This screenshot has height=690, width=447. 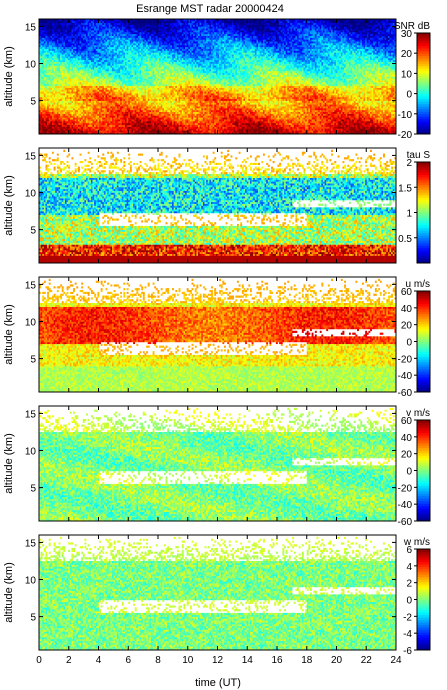 What do you see at coordinates (210, 9) in the screenshot?
I see `chart-title: Esrange MST radar 20000424` at bounding box center [210, 9].